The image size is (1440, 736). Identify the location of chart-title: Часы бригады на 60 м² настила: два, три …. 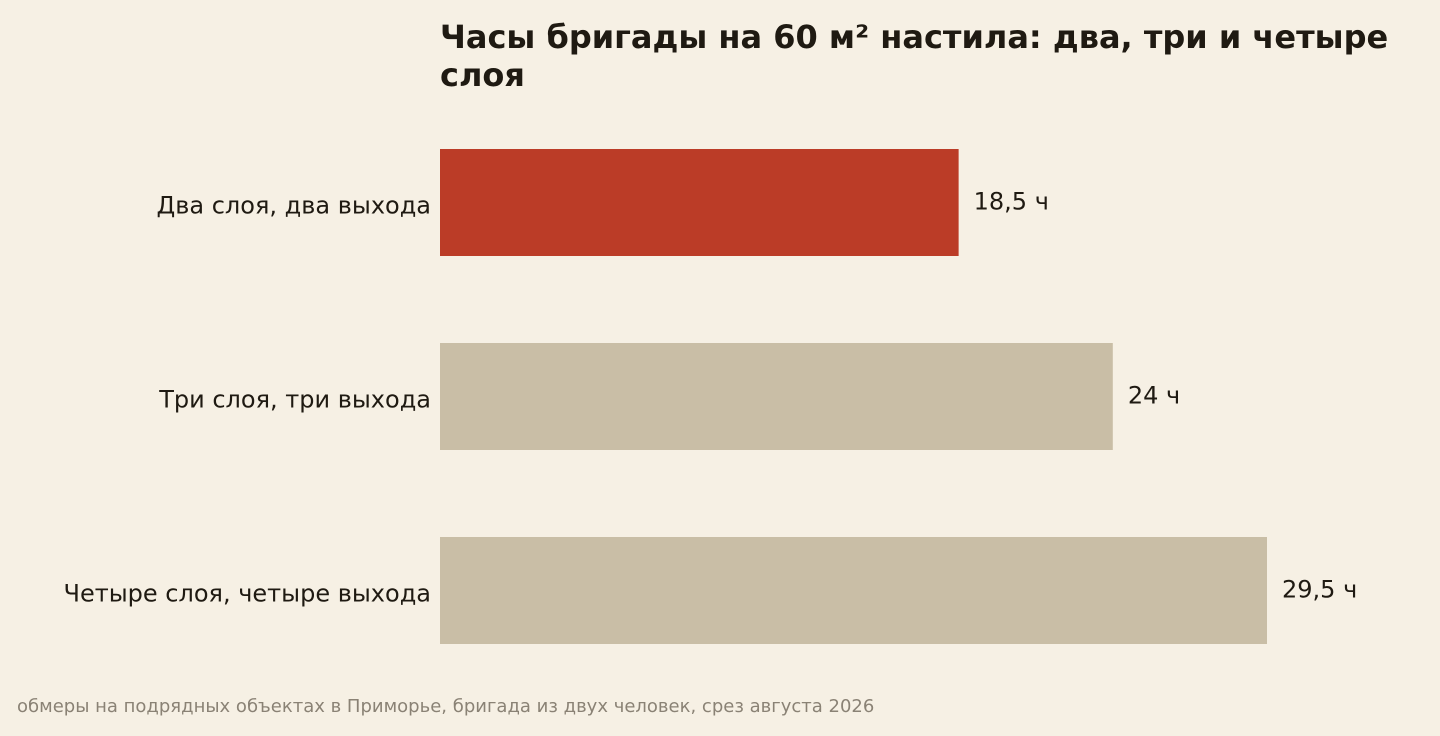
(914, 56).